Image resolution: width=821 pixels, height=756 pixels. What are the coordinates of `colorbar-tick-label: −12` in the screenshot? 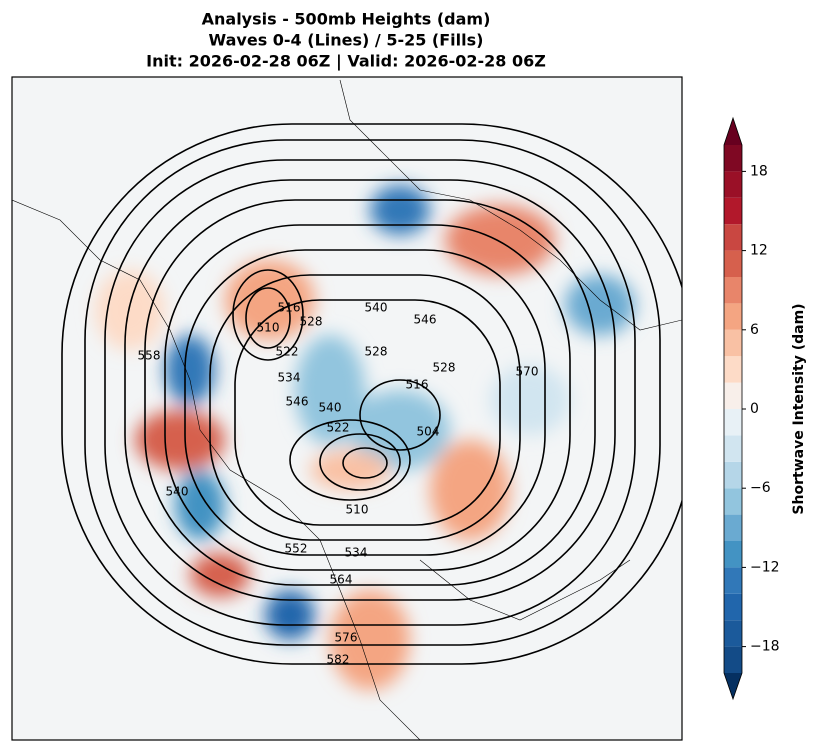 It's located at (765, 567).